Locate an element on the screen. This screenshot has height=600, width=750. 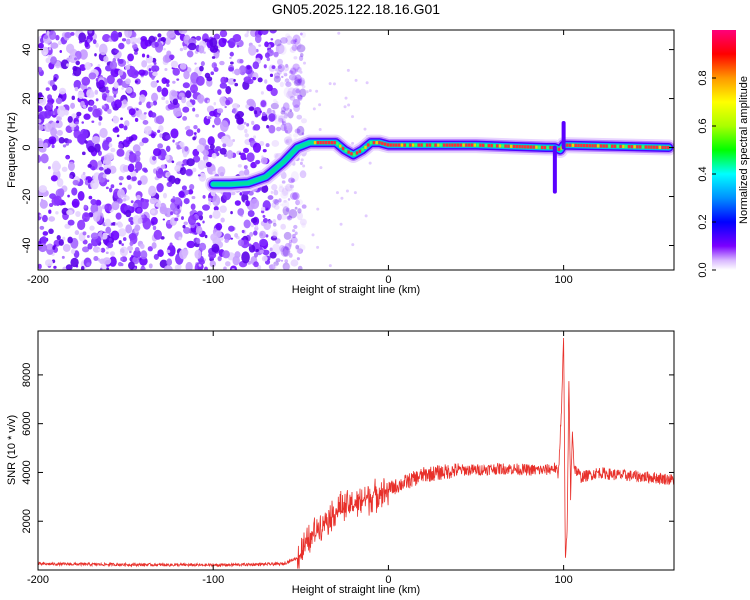
colorbar-tick-label: 0.6 is located at coordinates (703, 125).